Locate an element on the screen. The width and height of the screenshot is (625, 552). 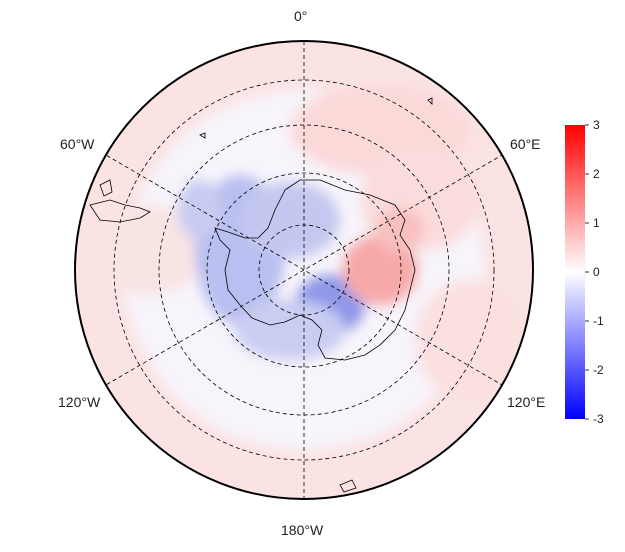
colorbar is located at coordinates (575, 272).